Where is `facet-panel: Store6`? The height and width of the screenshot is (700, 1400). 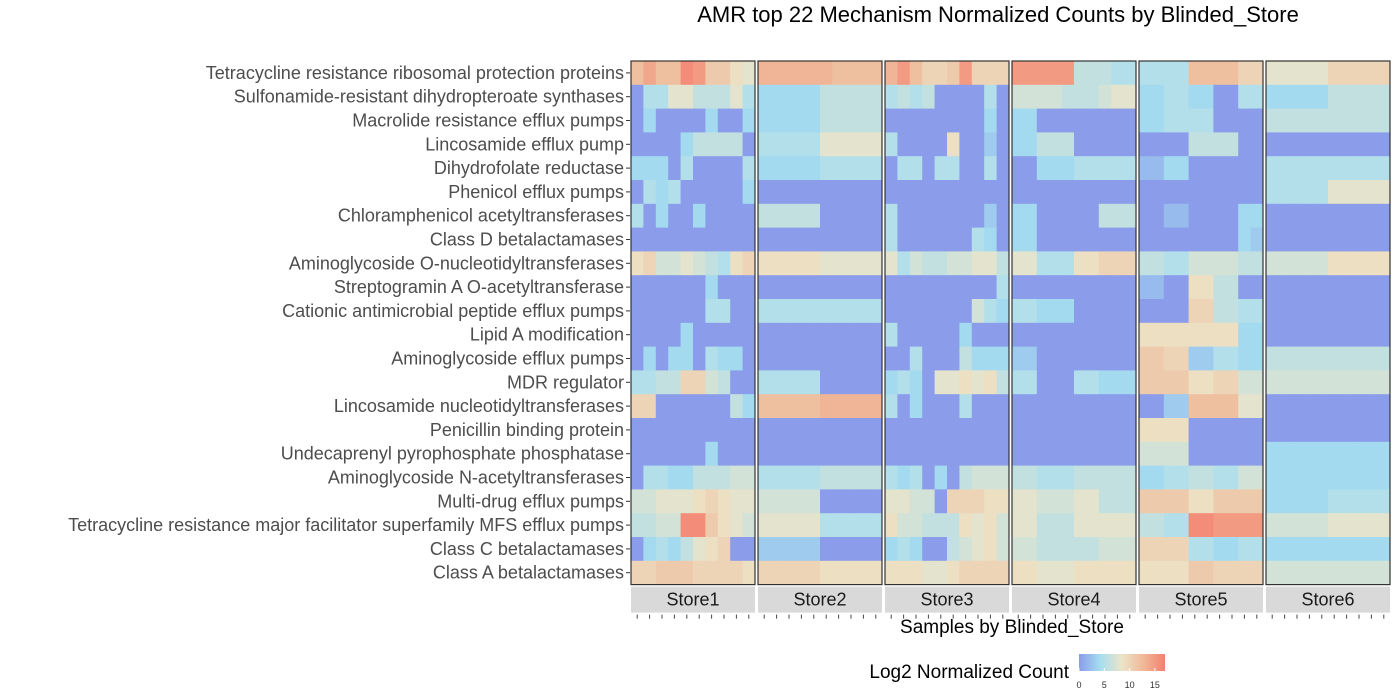
facet-panel: Store6 is located at coordinates (1328, 339).